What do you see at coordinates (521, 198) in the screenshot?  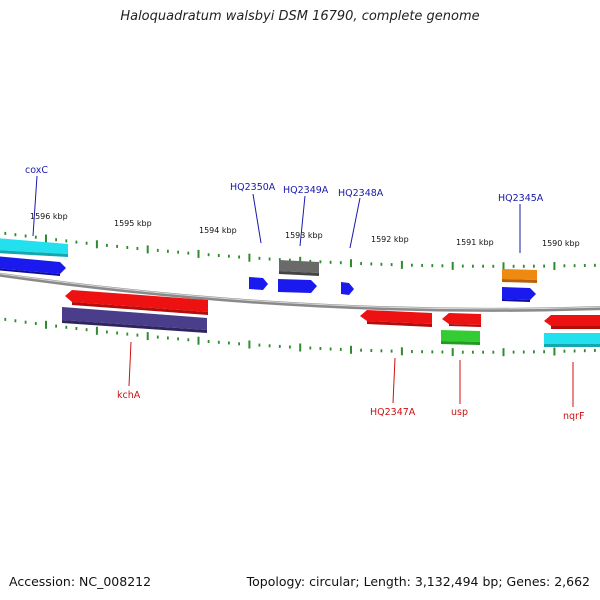 I see `gene-label-HQ2345A: HQ2345A` at bounding box center [521, 198].